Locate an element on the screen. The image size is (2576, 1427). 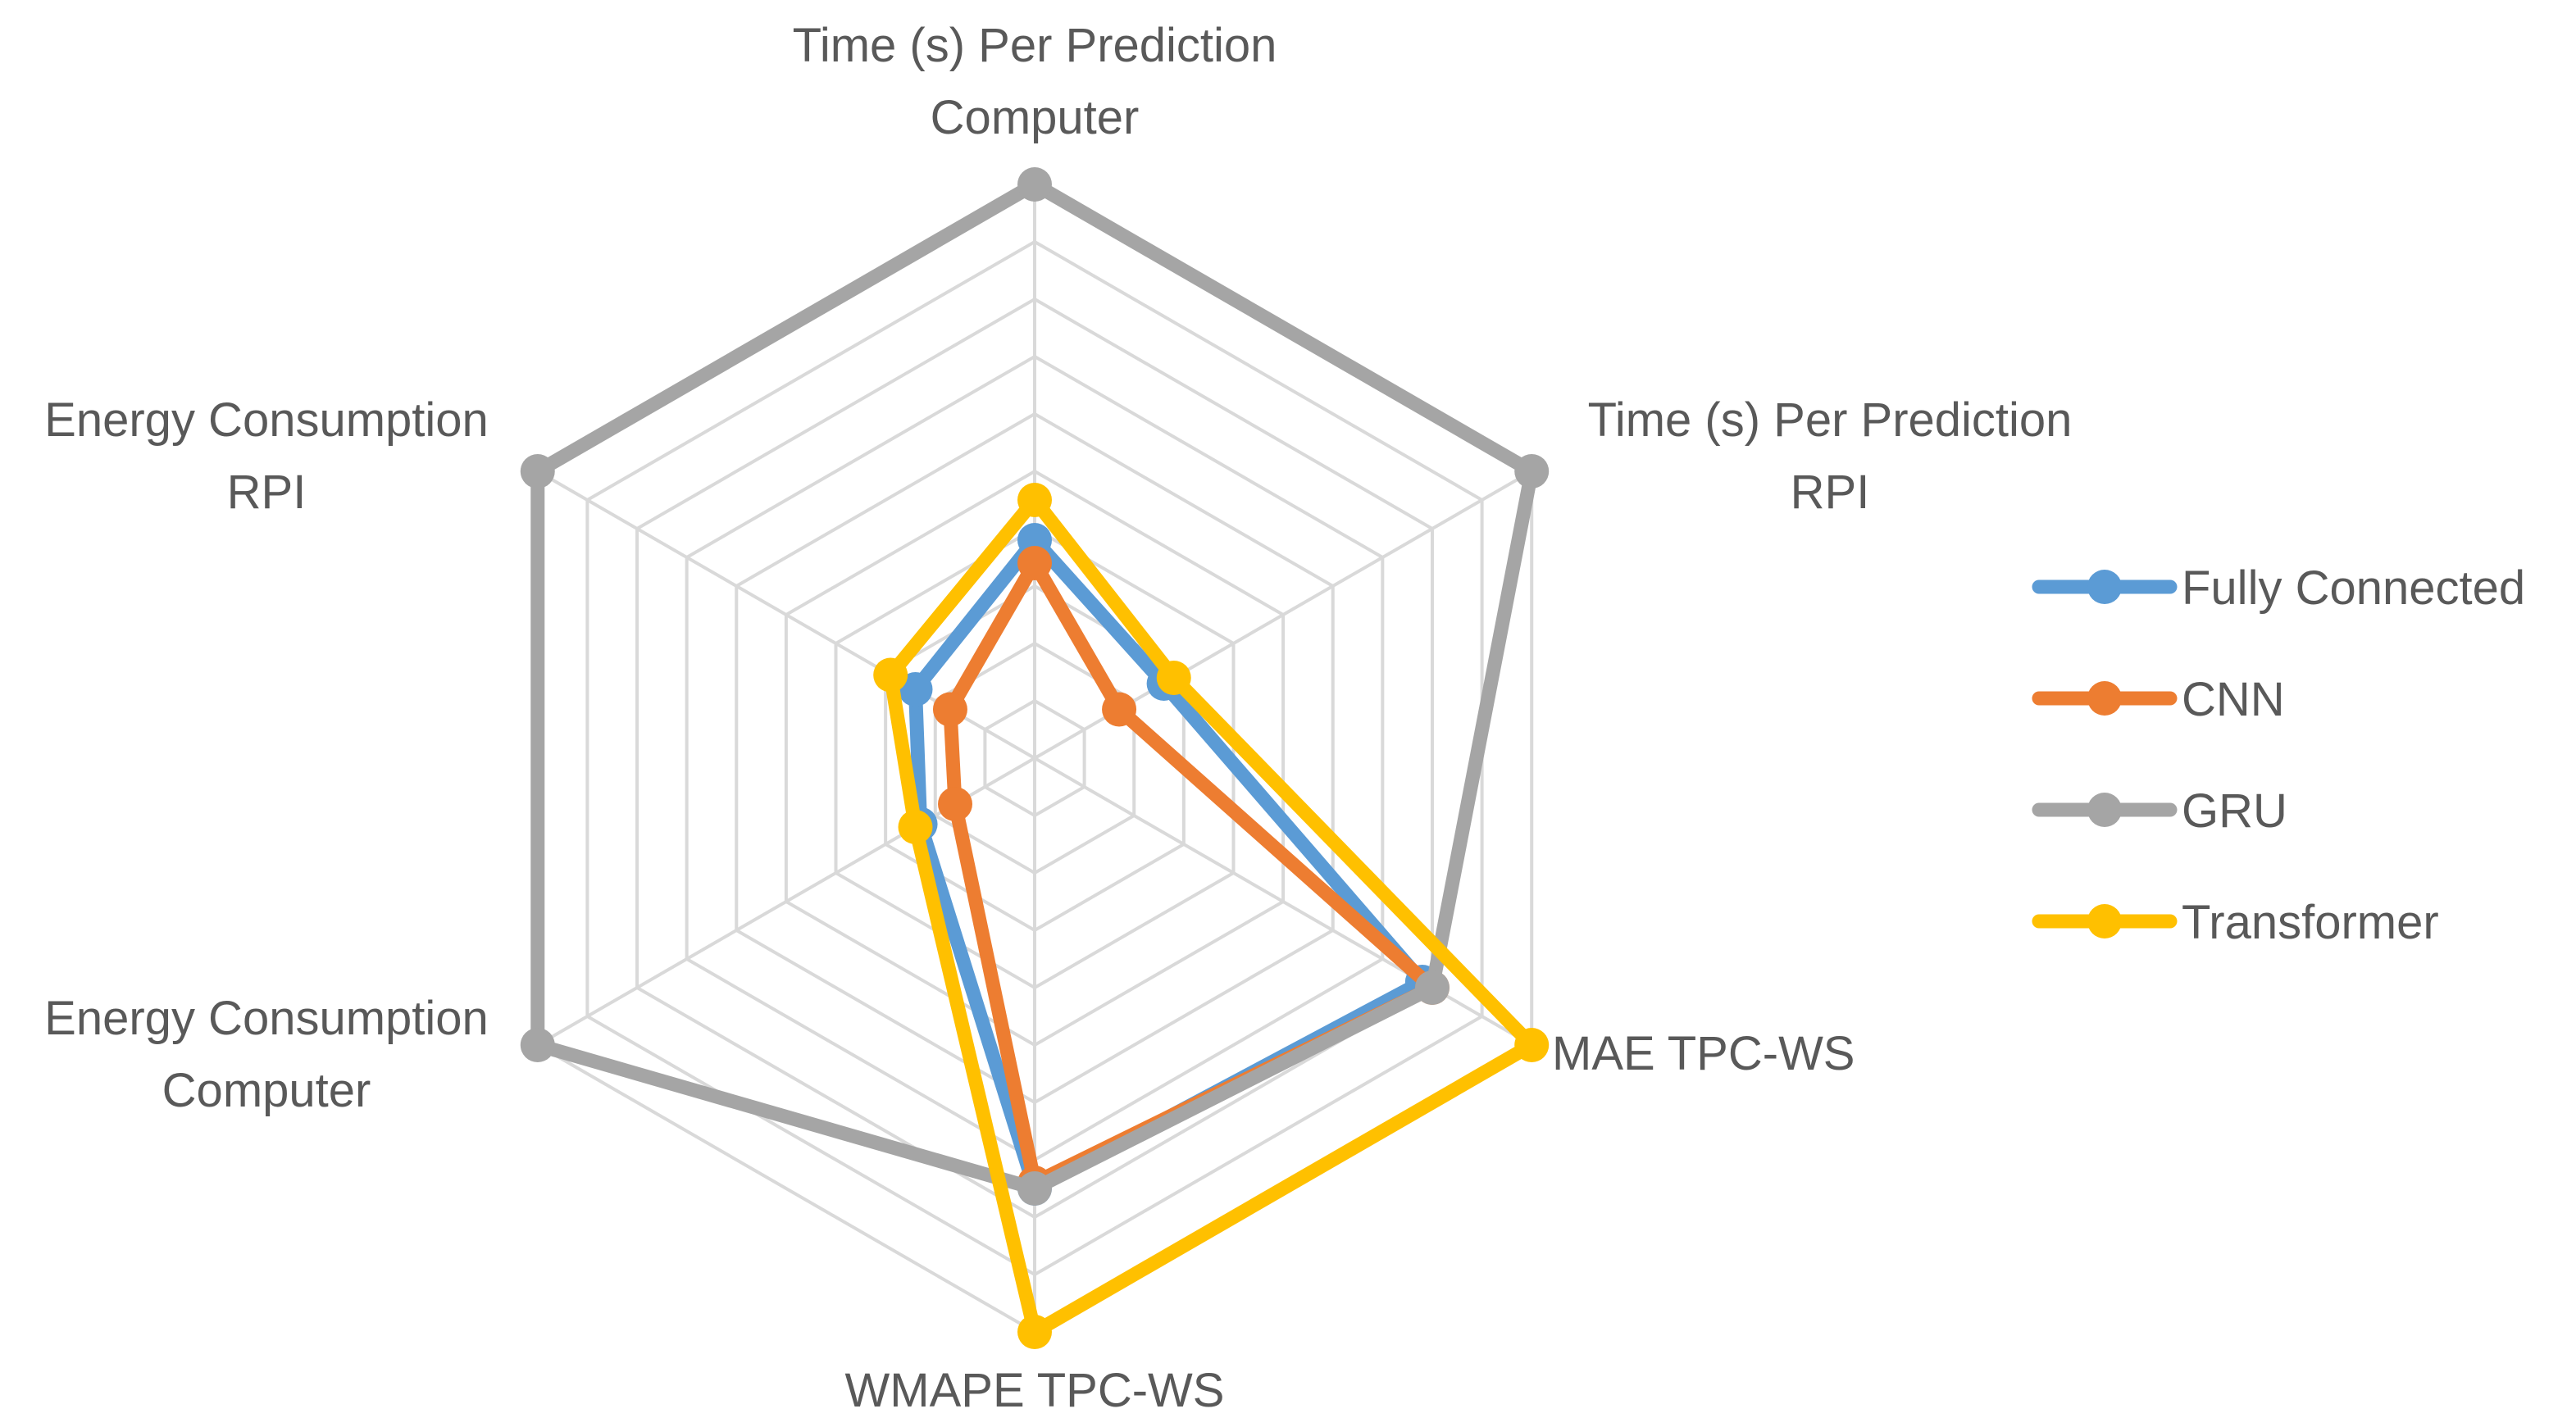
axis-label-5-line-0: Energy Consumption is located at coordinates (266, 420).